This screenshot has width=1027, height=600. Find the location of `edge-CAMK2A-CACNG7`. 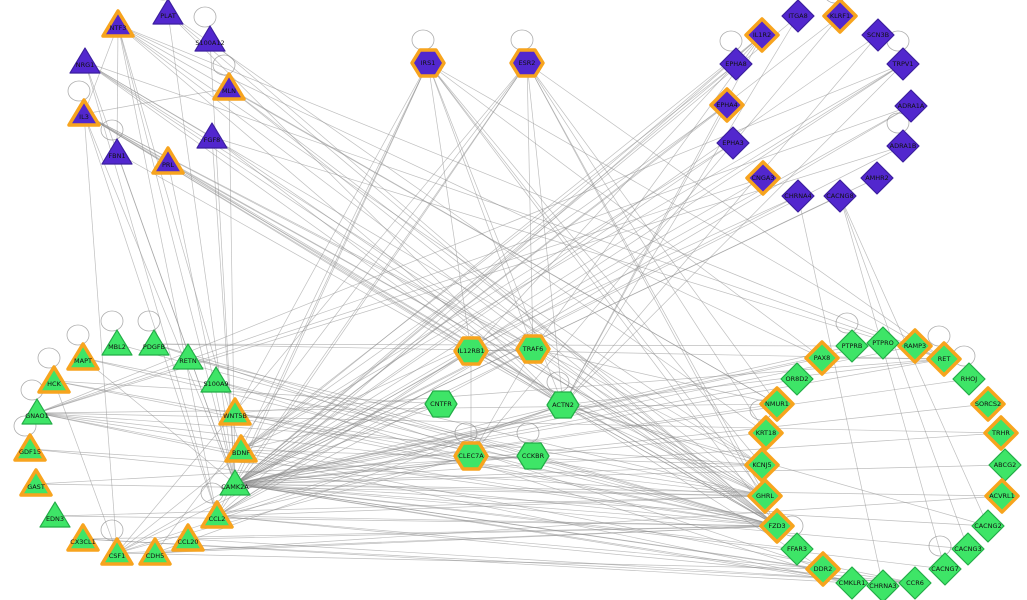

edge-CAMK2A-CACNG7 is located at coordinates (590, 526).